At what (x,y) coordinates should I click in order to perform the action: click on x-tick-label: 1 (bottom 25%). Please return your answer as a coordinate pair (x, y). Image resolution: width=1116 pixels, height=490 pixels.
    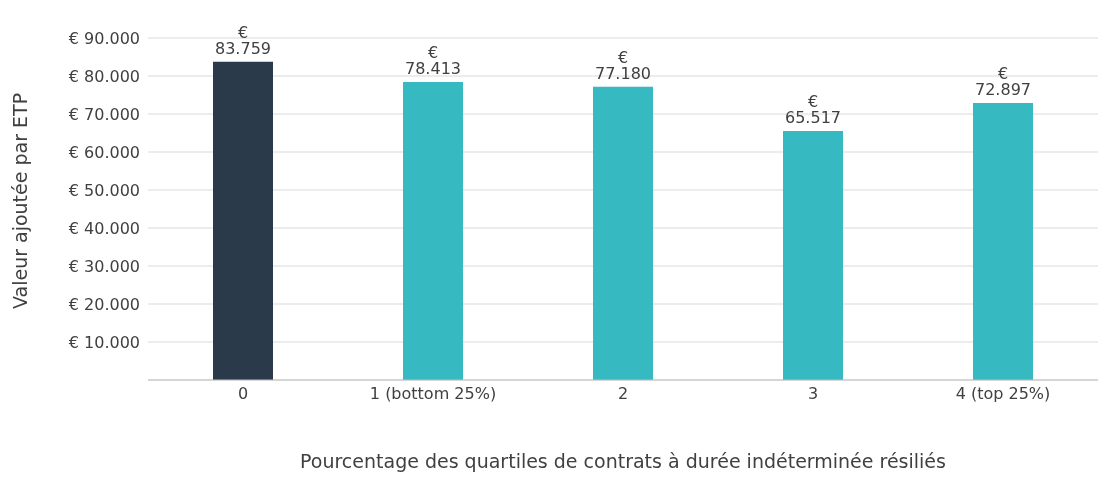
    Looking at the image, I should click on (433, 394).